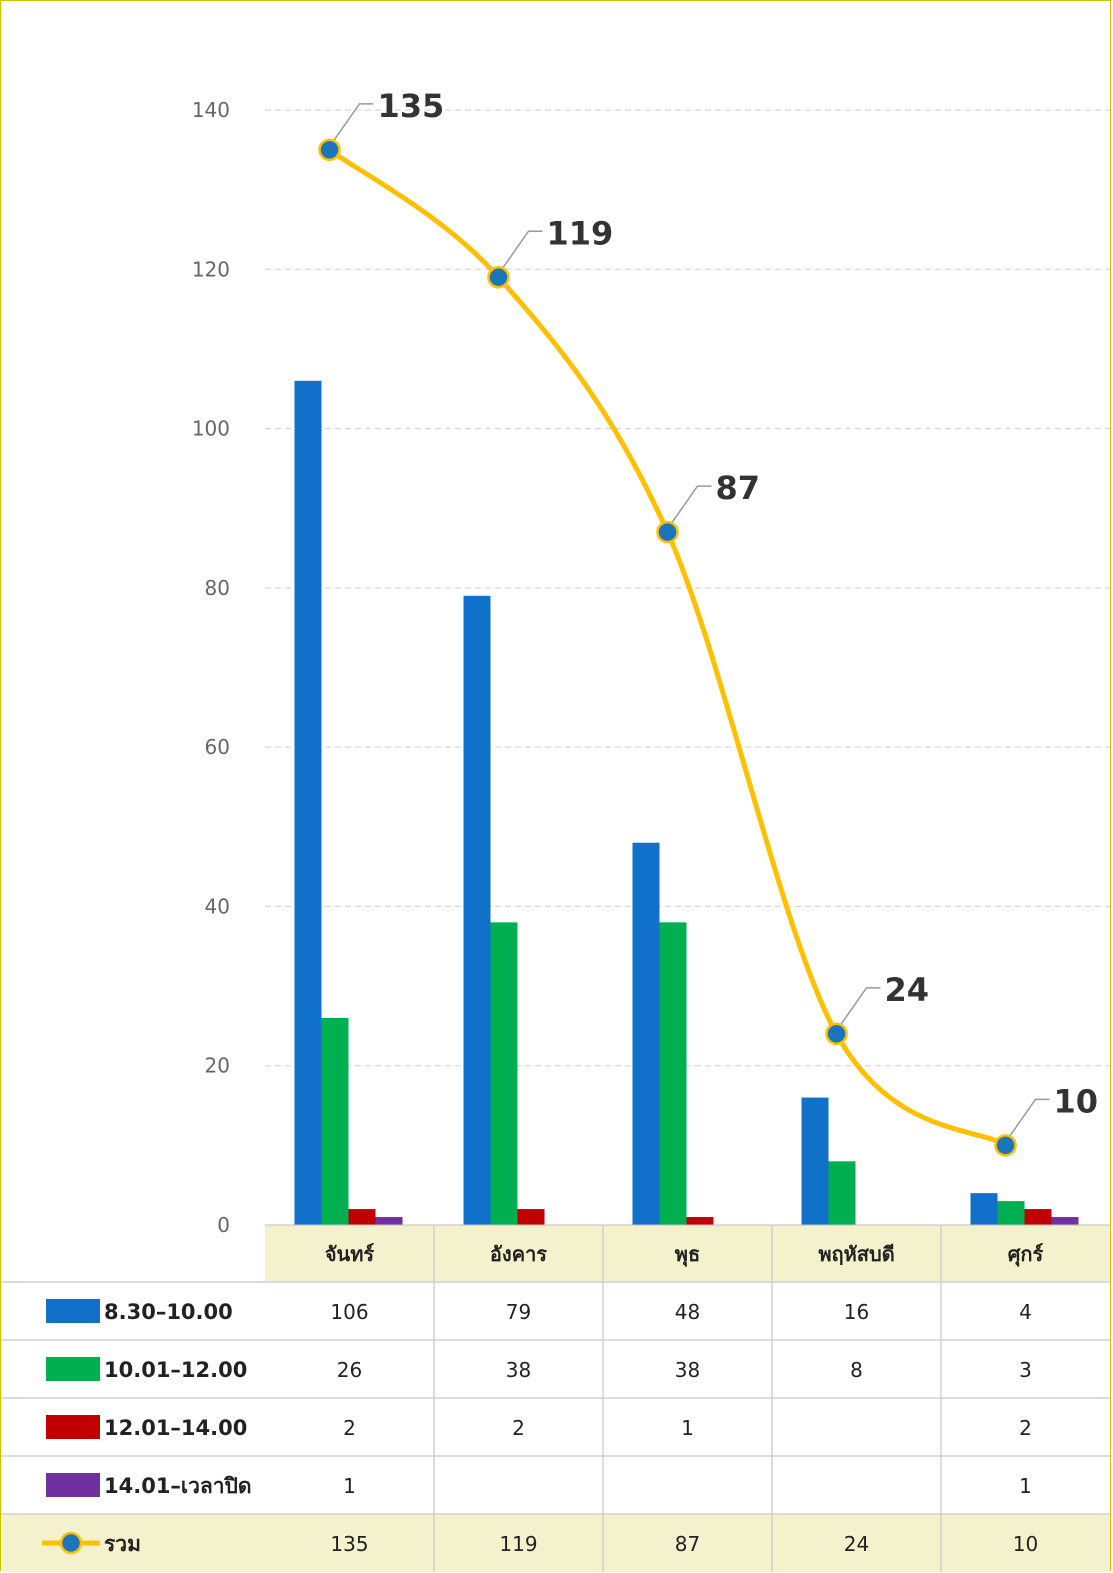 The image size is (1113, 1573). What do you see at coordinates (211, 429) in the screenshot?
I see `y-tick-label: 100` at bounding box center [211, 429].